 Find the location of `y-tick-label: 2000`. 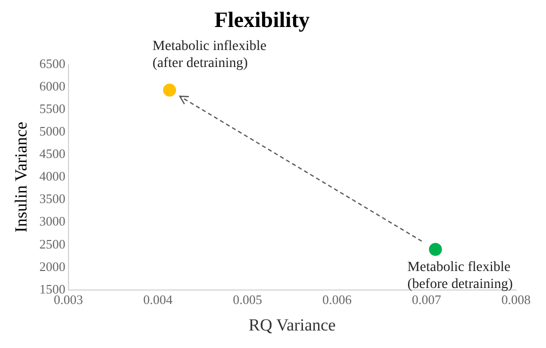

y-tick-label: 2000 is located at coordinates (52, 266).